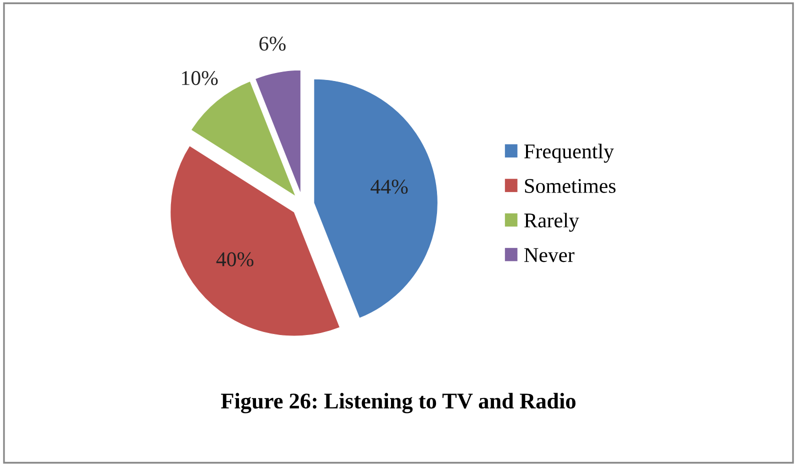 Image resolution: width=797 pixels, height=466 pixels. I want to click on text: Figure 26: Listening to TV and Radio, so click(398, 403).